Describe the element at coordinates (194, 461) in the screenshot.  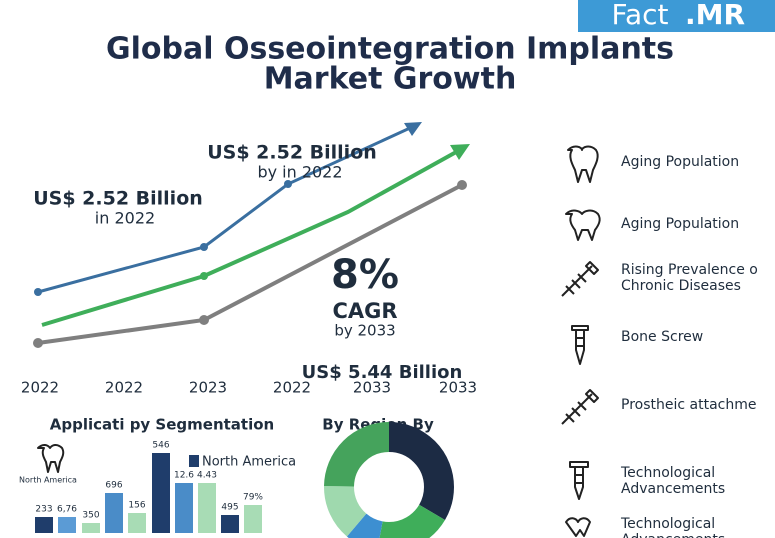
I see `legend-swatch` at that location.